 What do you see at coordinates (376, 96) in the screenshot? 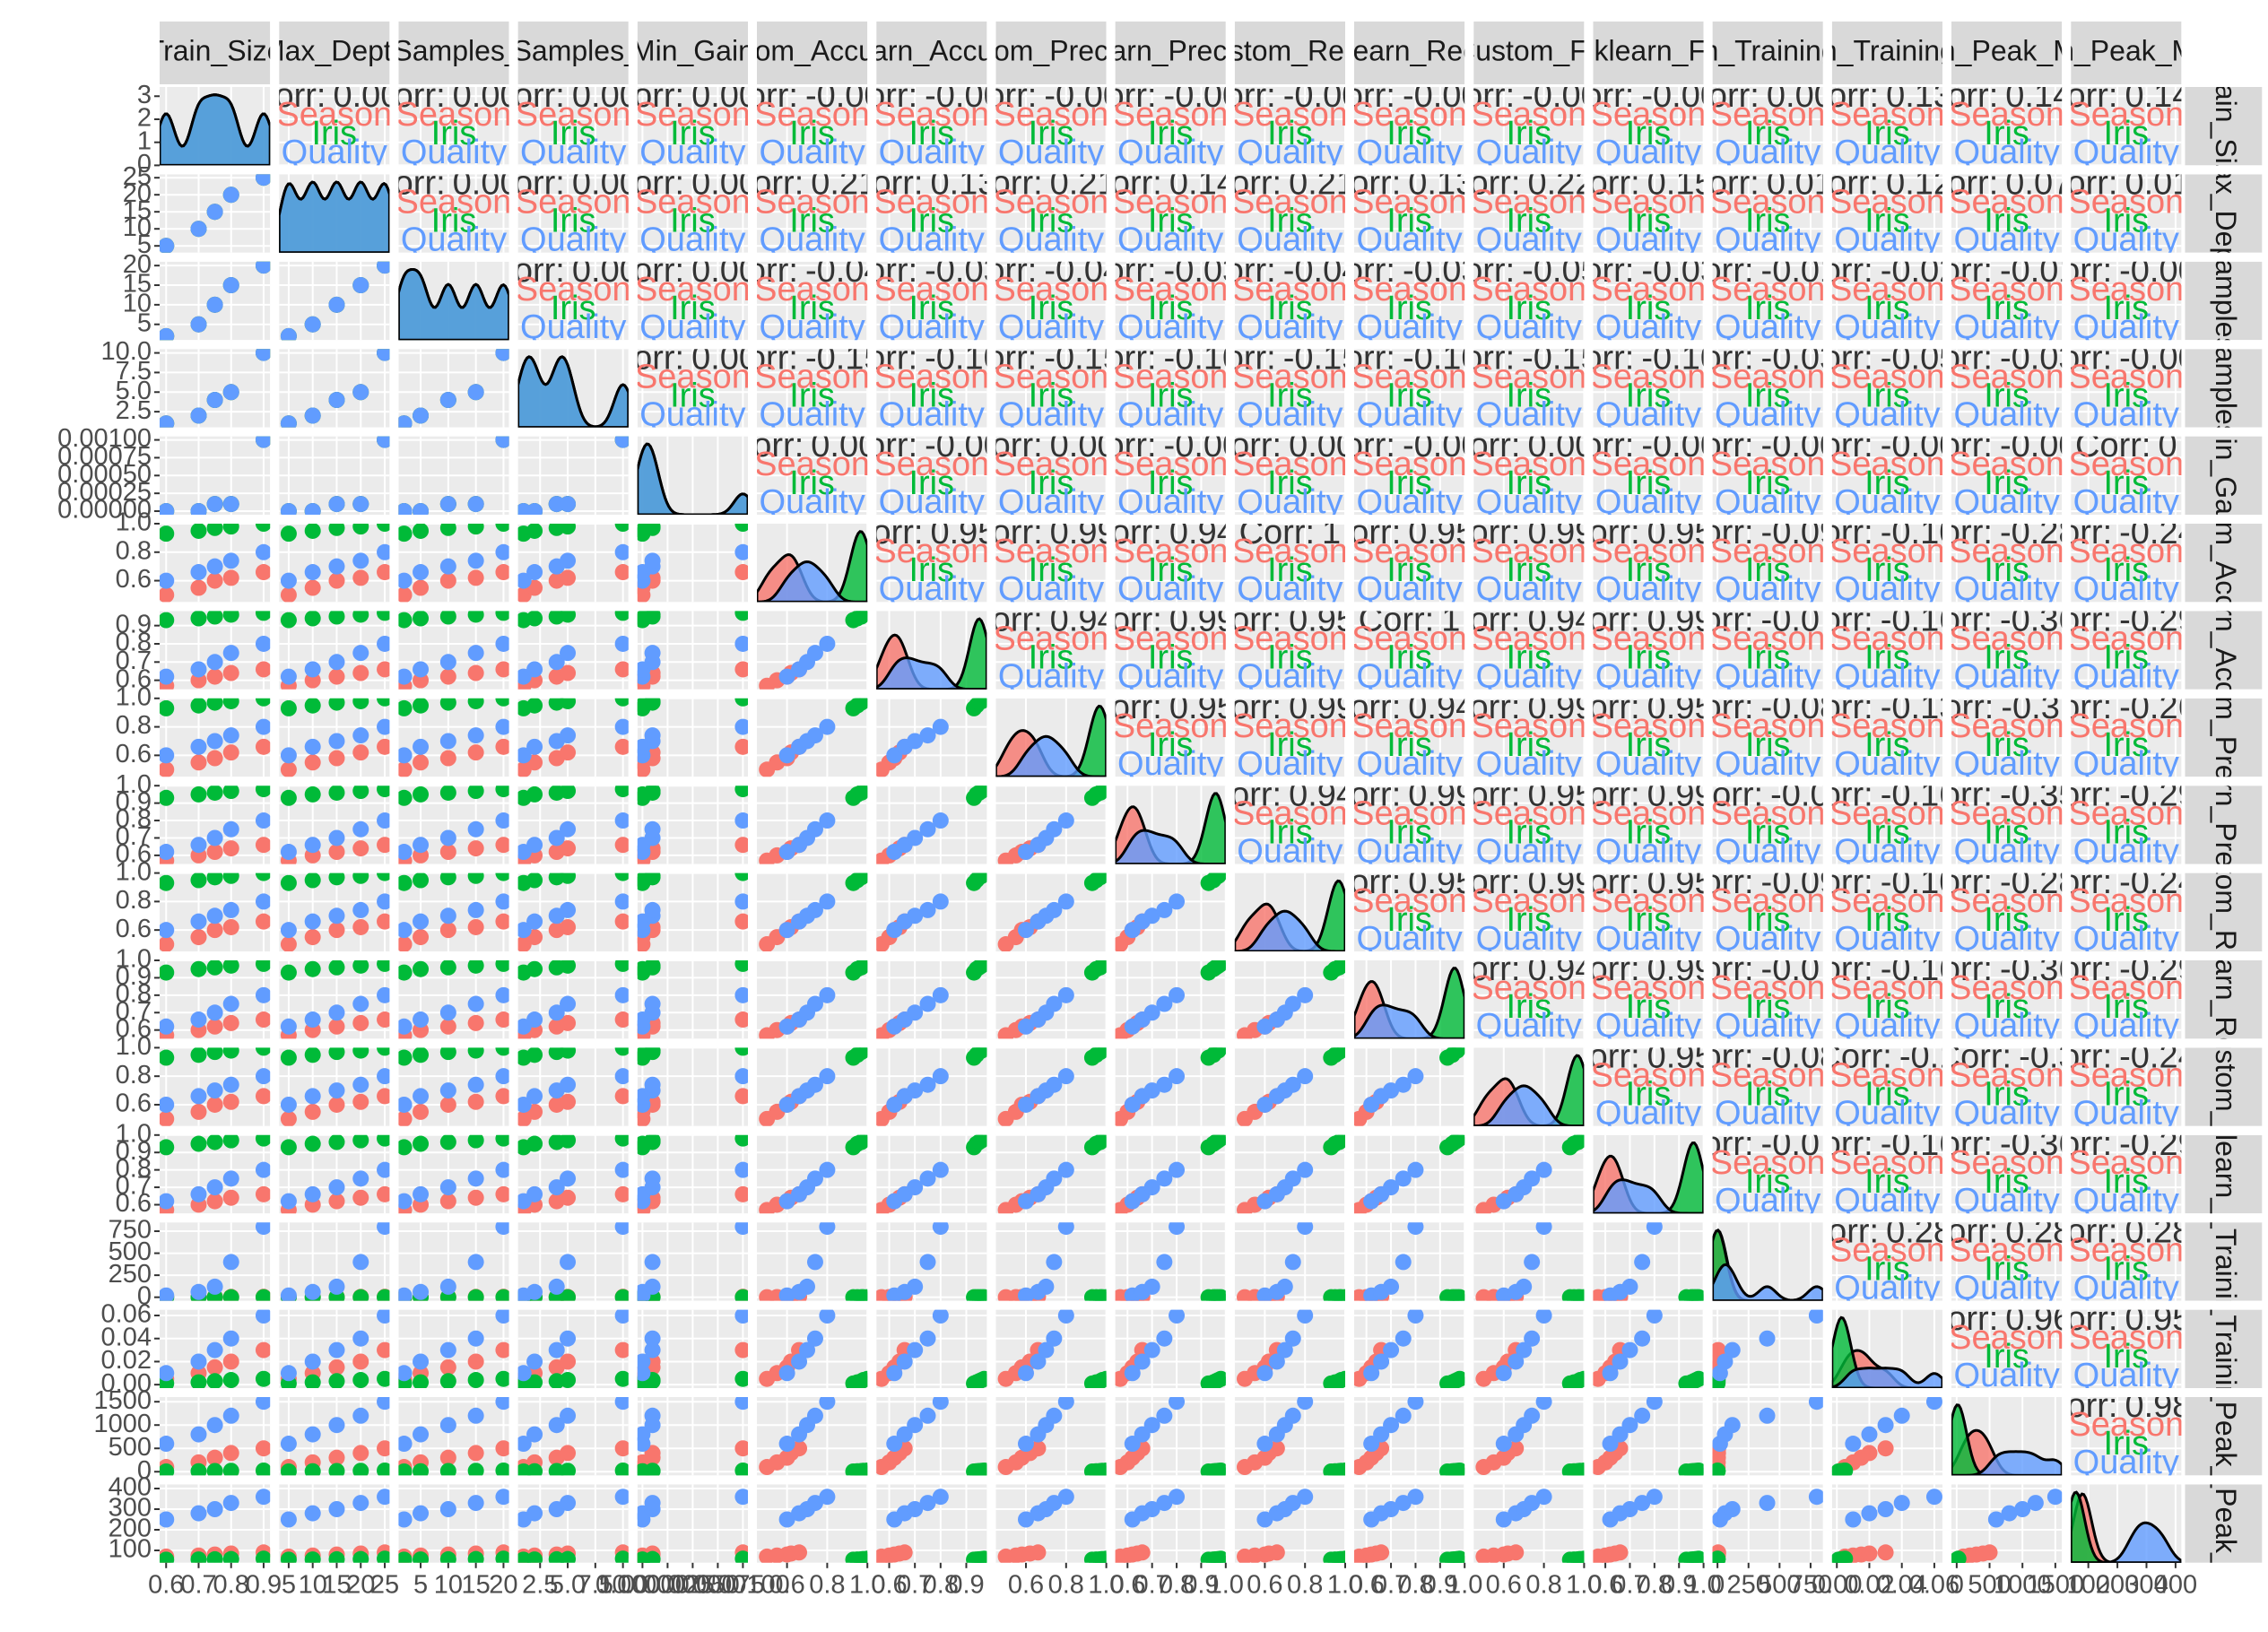
I see `correlation-value: 0.003` at bounding box center [376, 96].